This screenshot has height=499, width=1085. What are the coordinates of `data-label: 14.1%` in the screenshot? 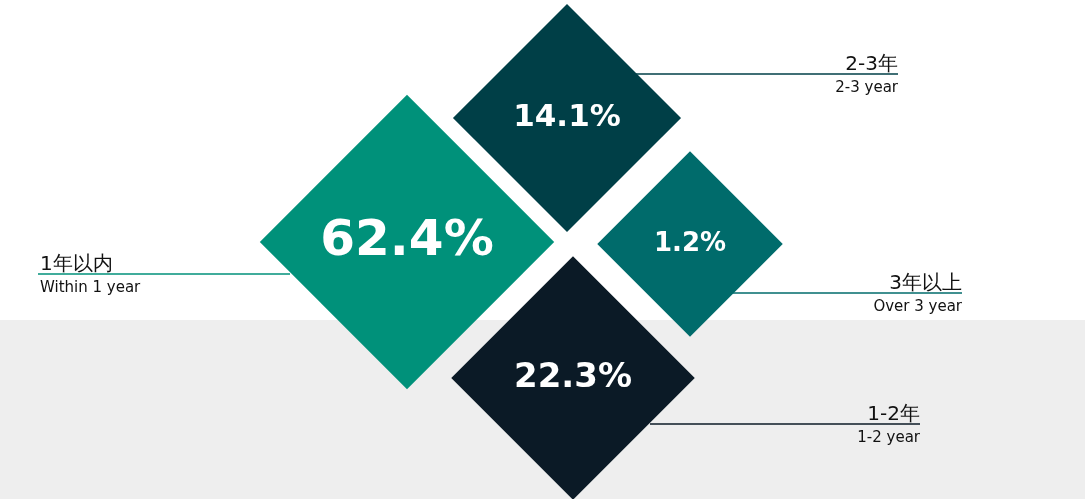 It's located at (567, 115).